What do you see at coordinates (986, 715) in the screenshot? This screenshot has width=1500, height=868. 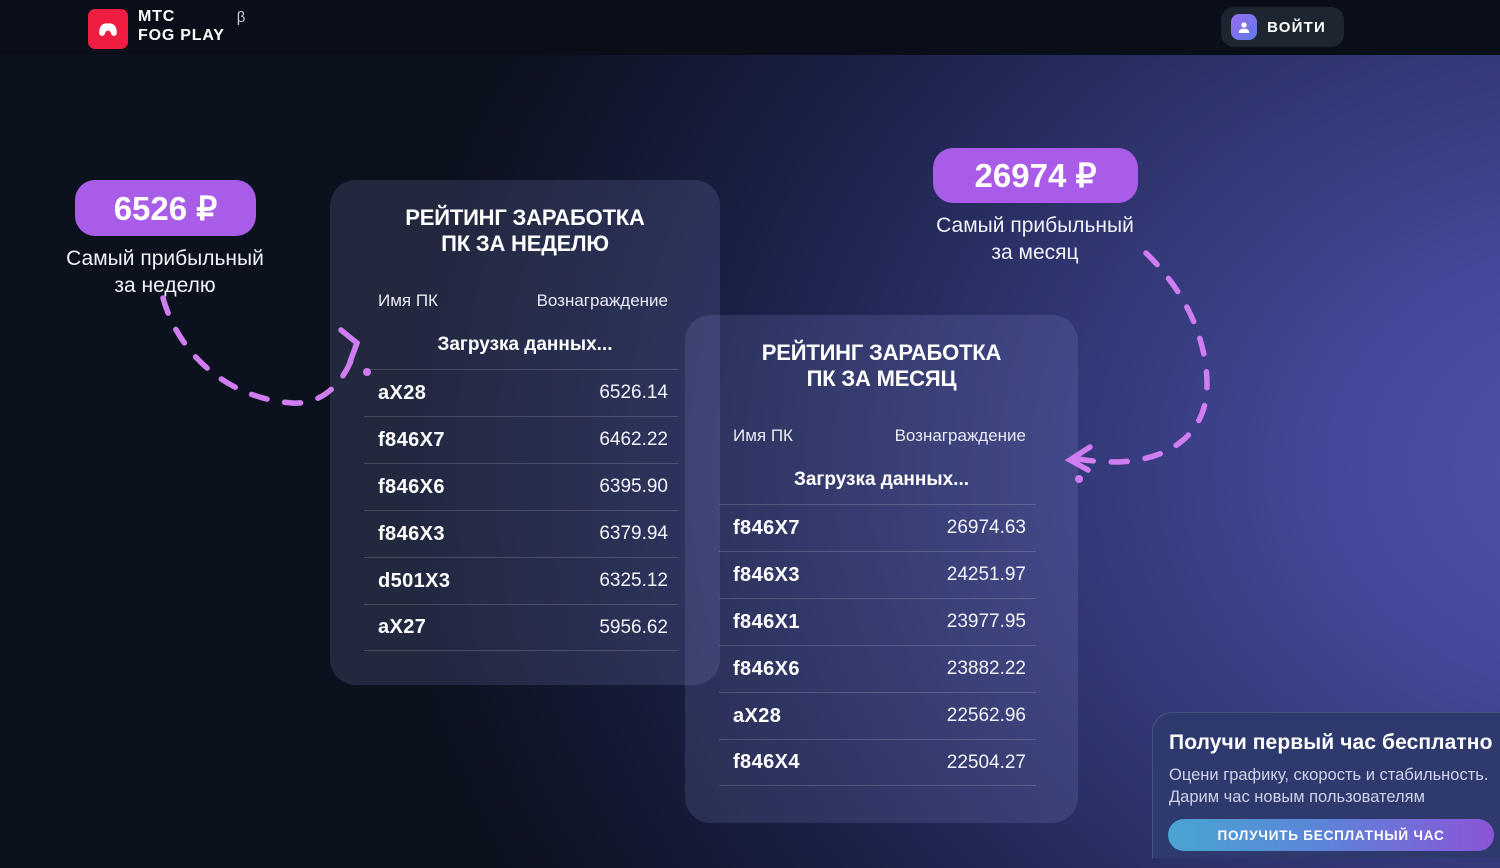 I see `pc-reward: 22562.96` at bounding box center [986, 715].